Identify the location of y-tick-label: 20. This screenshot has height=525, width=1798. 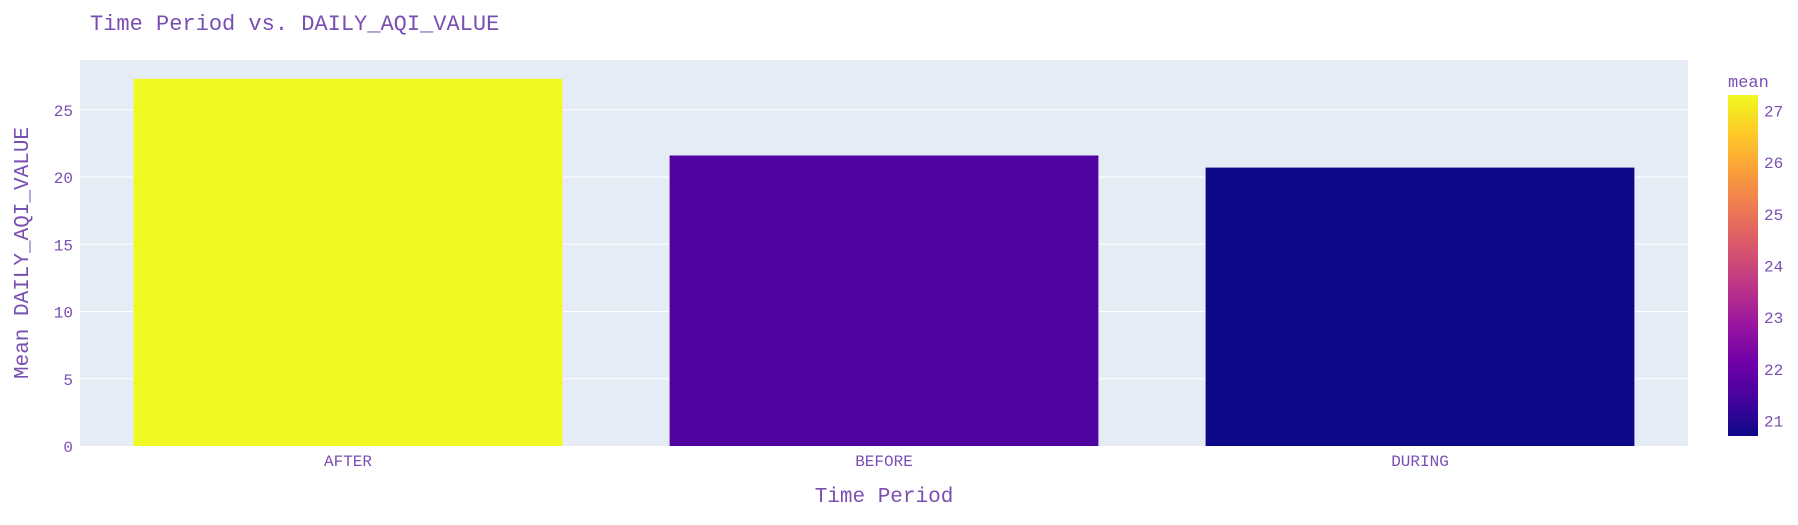
(63, 179).